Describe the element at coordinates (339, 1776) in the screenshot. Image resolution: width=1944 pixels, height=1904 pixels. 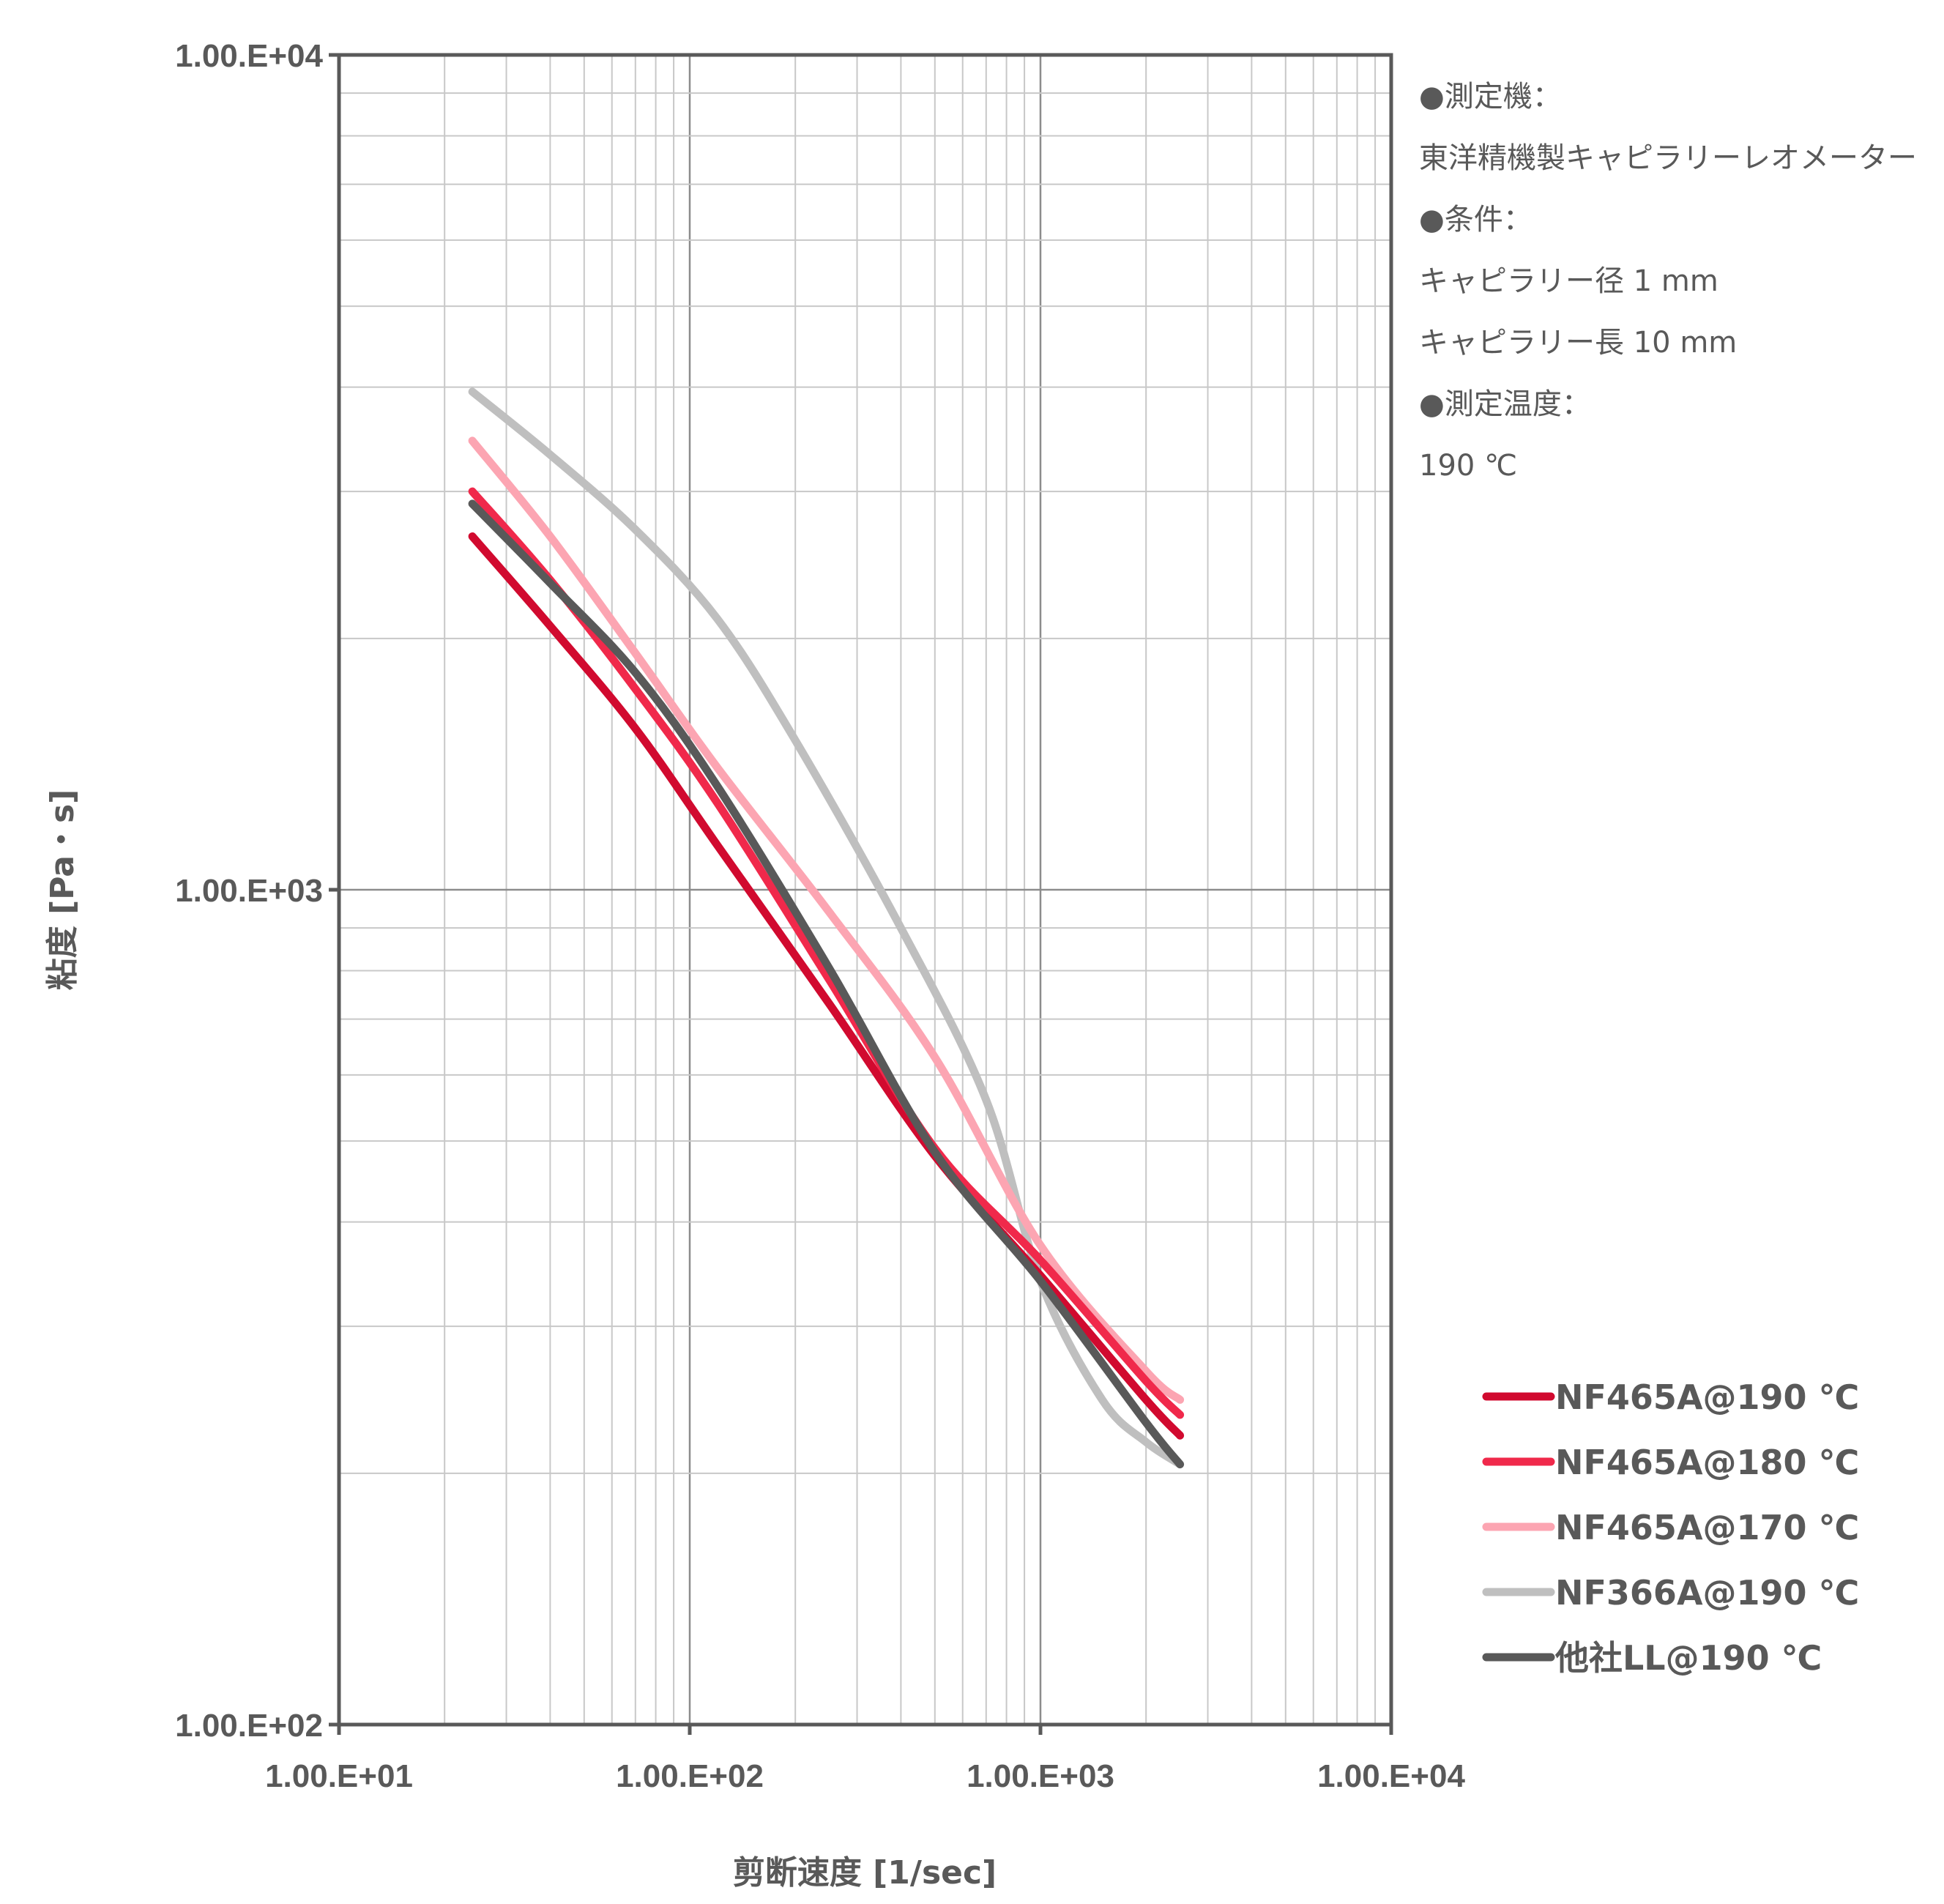
I see `x-tick-label: 1.00.E+01` at that location.